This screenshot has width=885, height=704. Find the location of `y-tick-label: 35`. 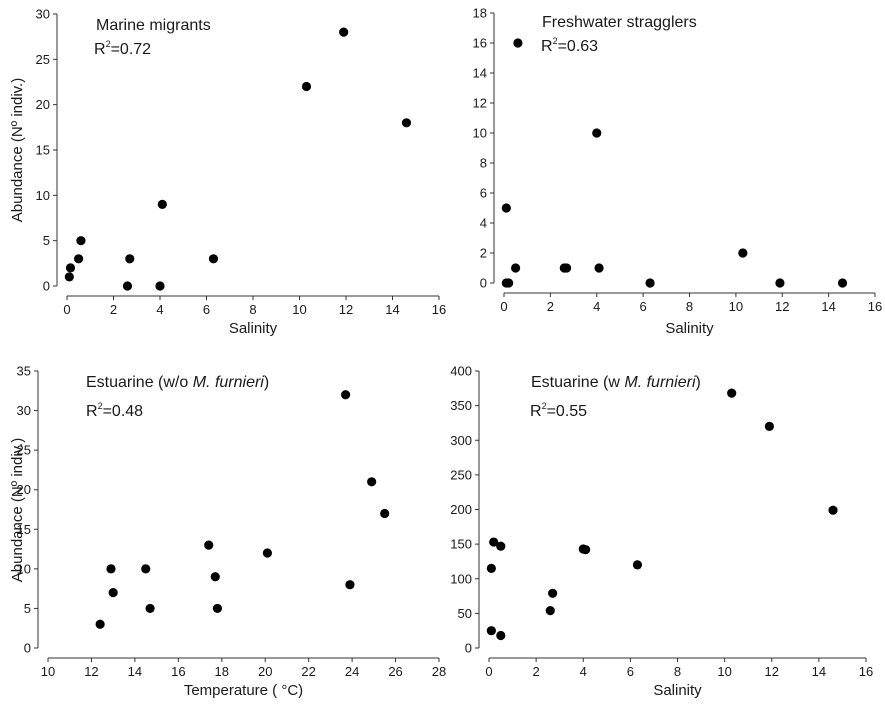

y-tick-label: 35 is located at coordinates (24, 371).